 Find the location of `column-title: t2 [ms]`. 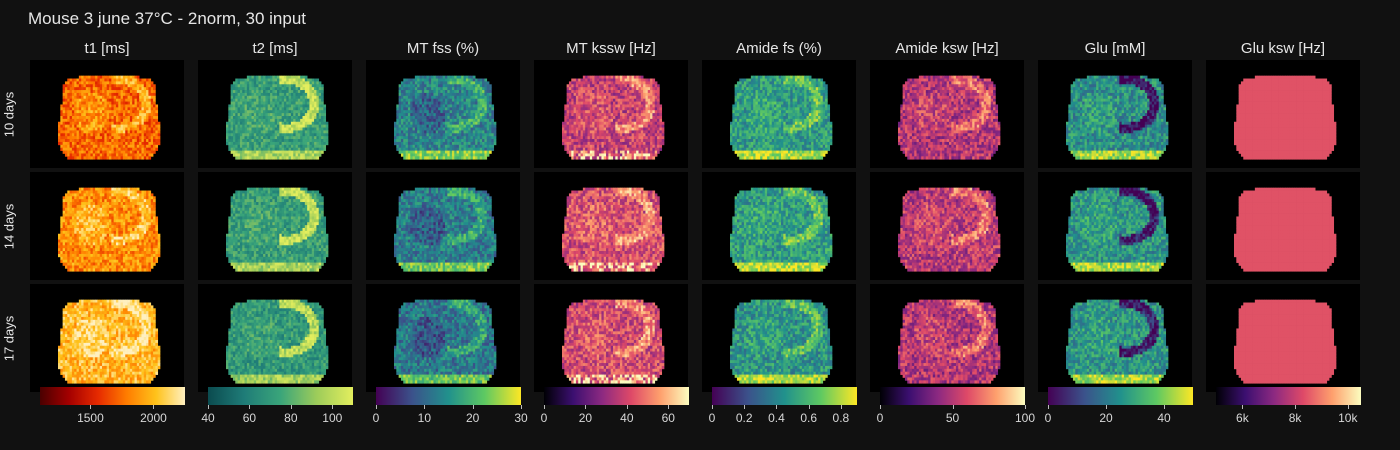

column-title: t2 [ms] is located at coordinates (275, 48).